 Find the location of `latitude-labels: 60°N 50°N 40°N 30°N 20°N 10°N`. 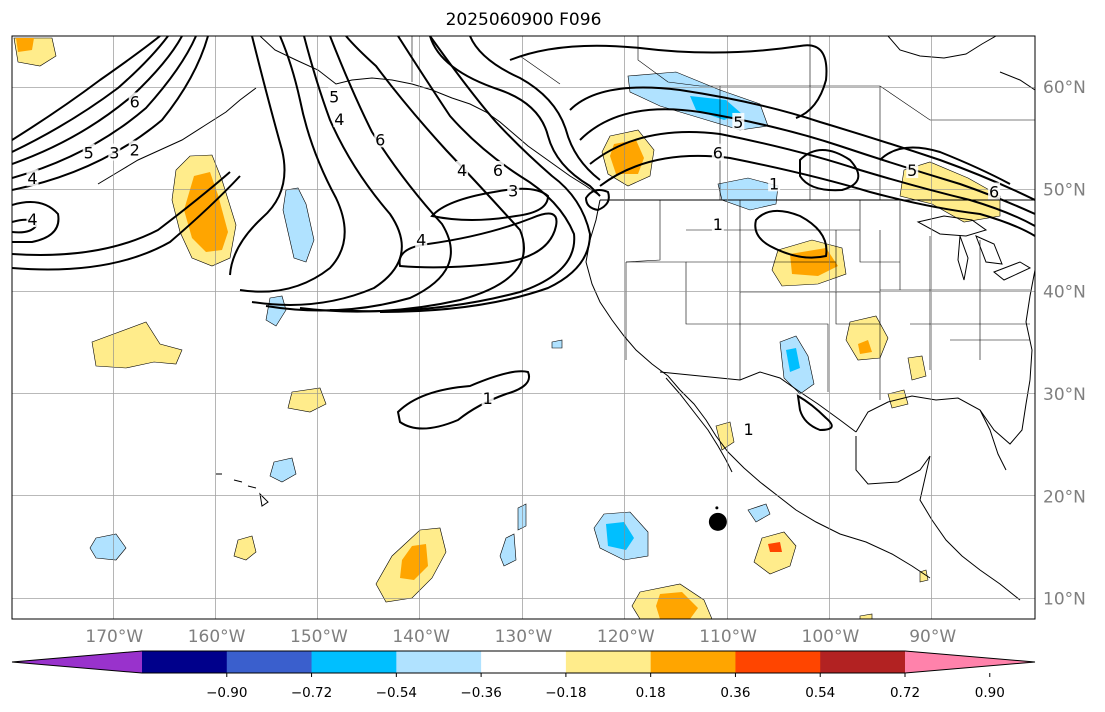

latitude-labels: 60°N 50°N 40°N 30°N 20°N 10°N is located at coordinates (1064, 343).